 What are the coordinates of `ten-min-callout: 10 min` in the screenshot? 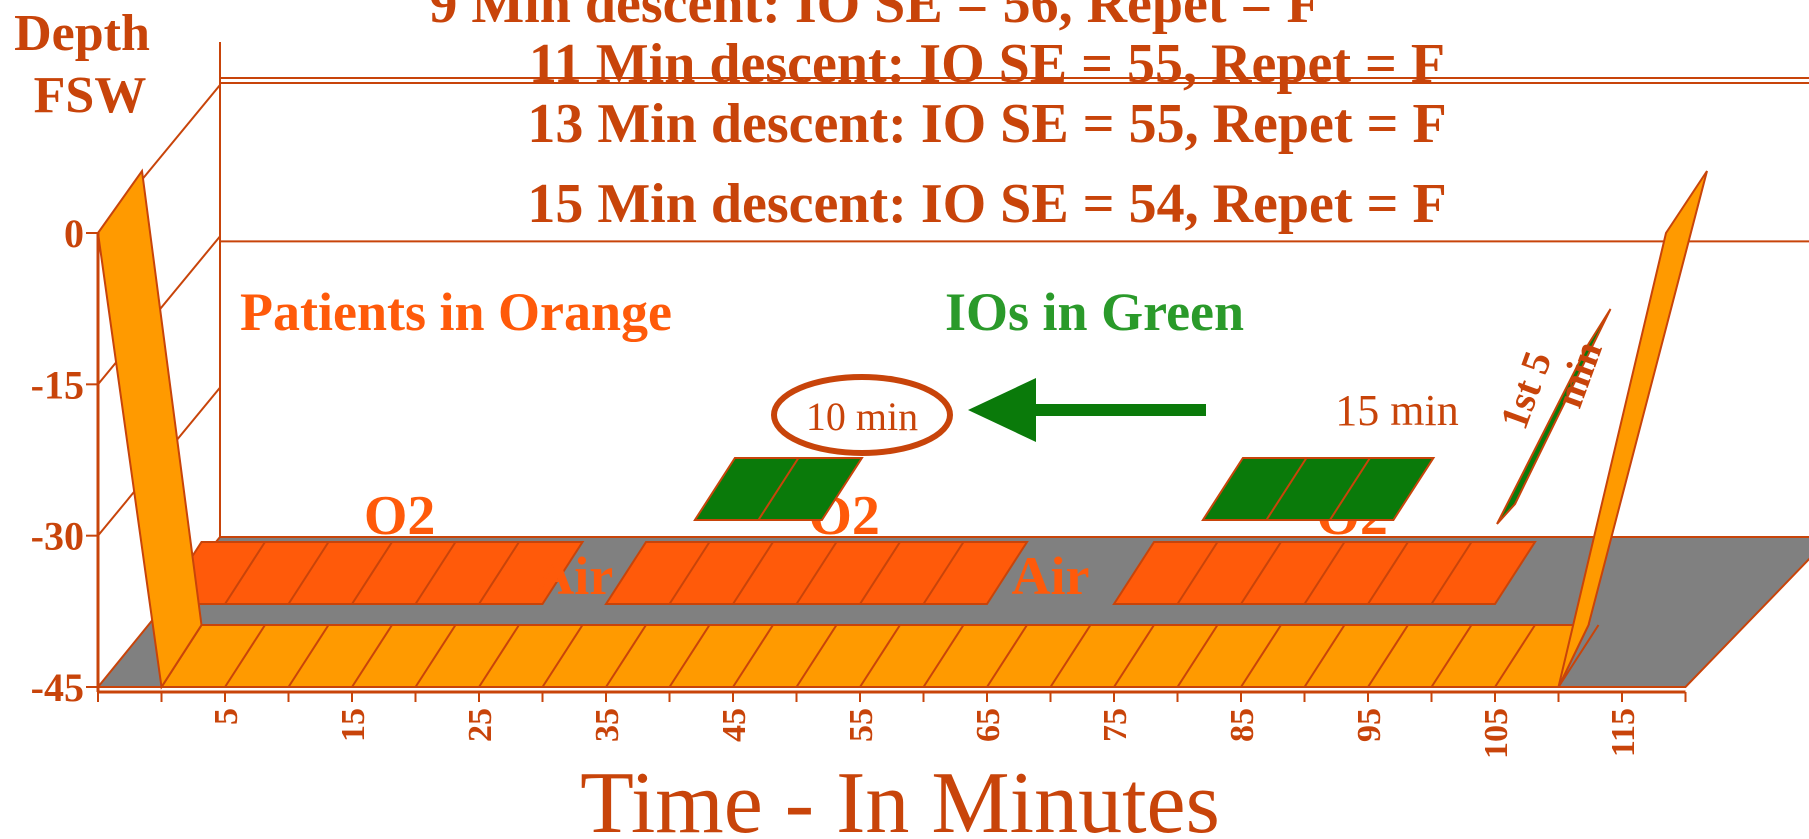 It's located at (862, 416).